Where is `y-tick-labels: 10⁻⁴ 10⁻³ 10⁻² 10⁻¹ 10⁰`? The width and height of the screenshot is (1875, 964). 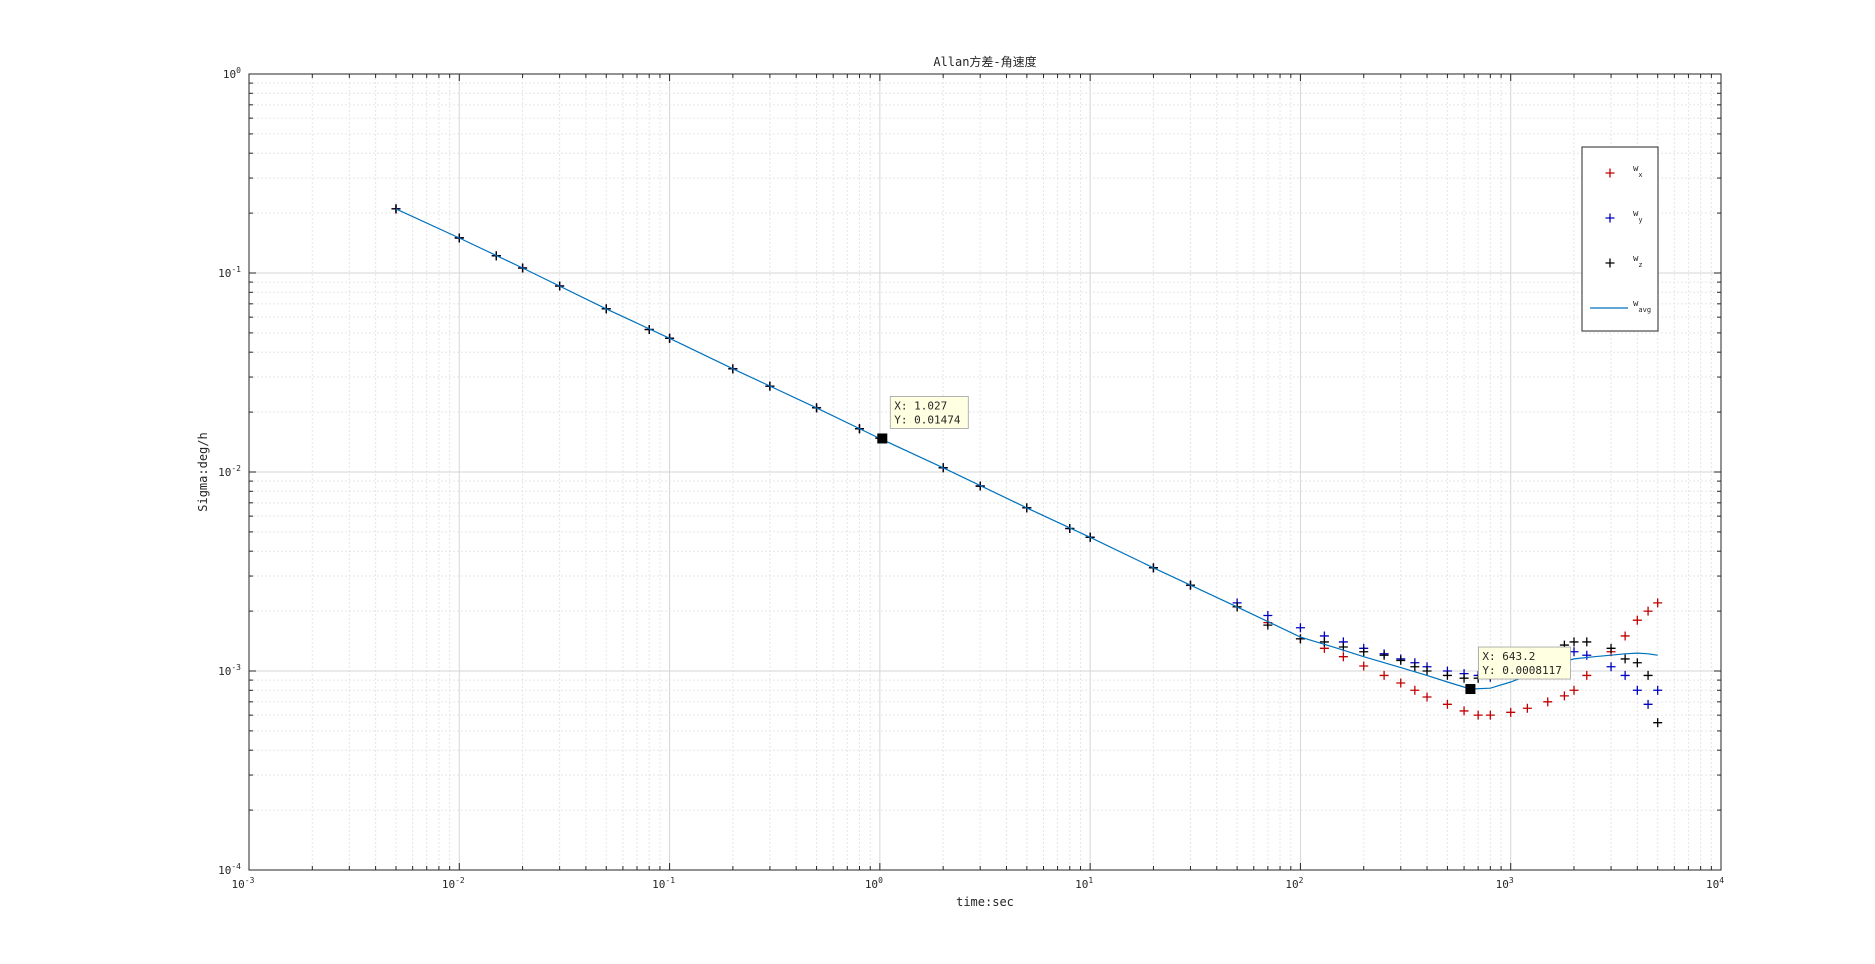
y-tick-labels: 10⁻⁴ 10⁻³ 10⁻² 10⁻¹ 10⁰ is located at coordinates (229, 471).